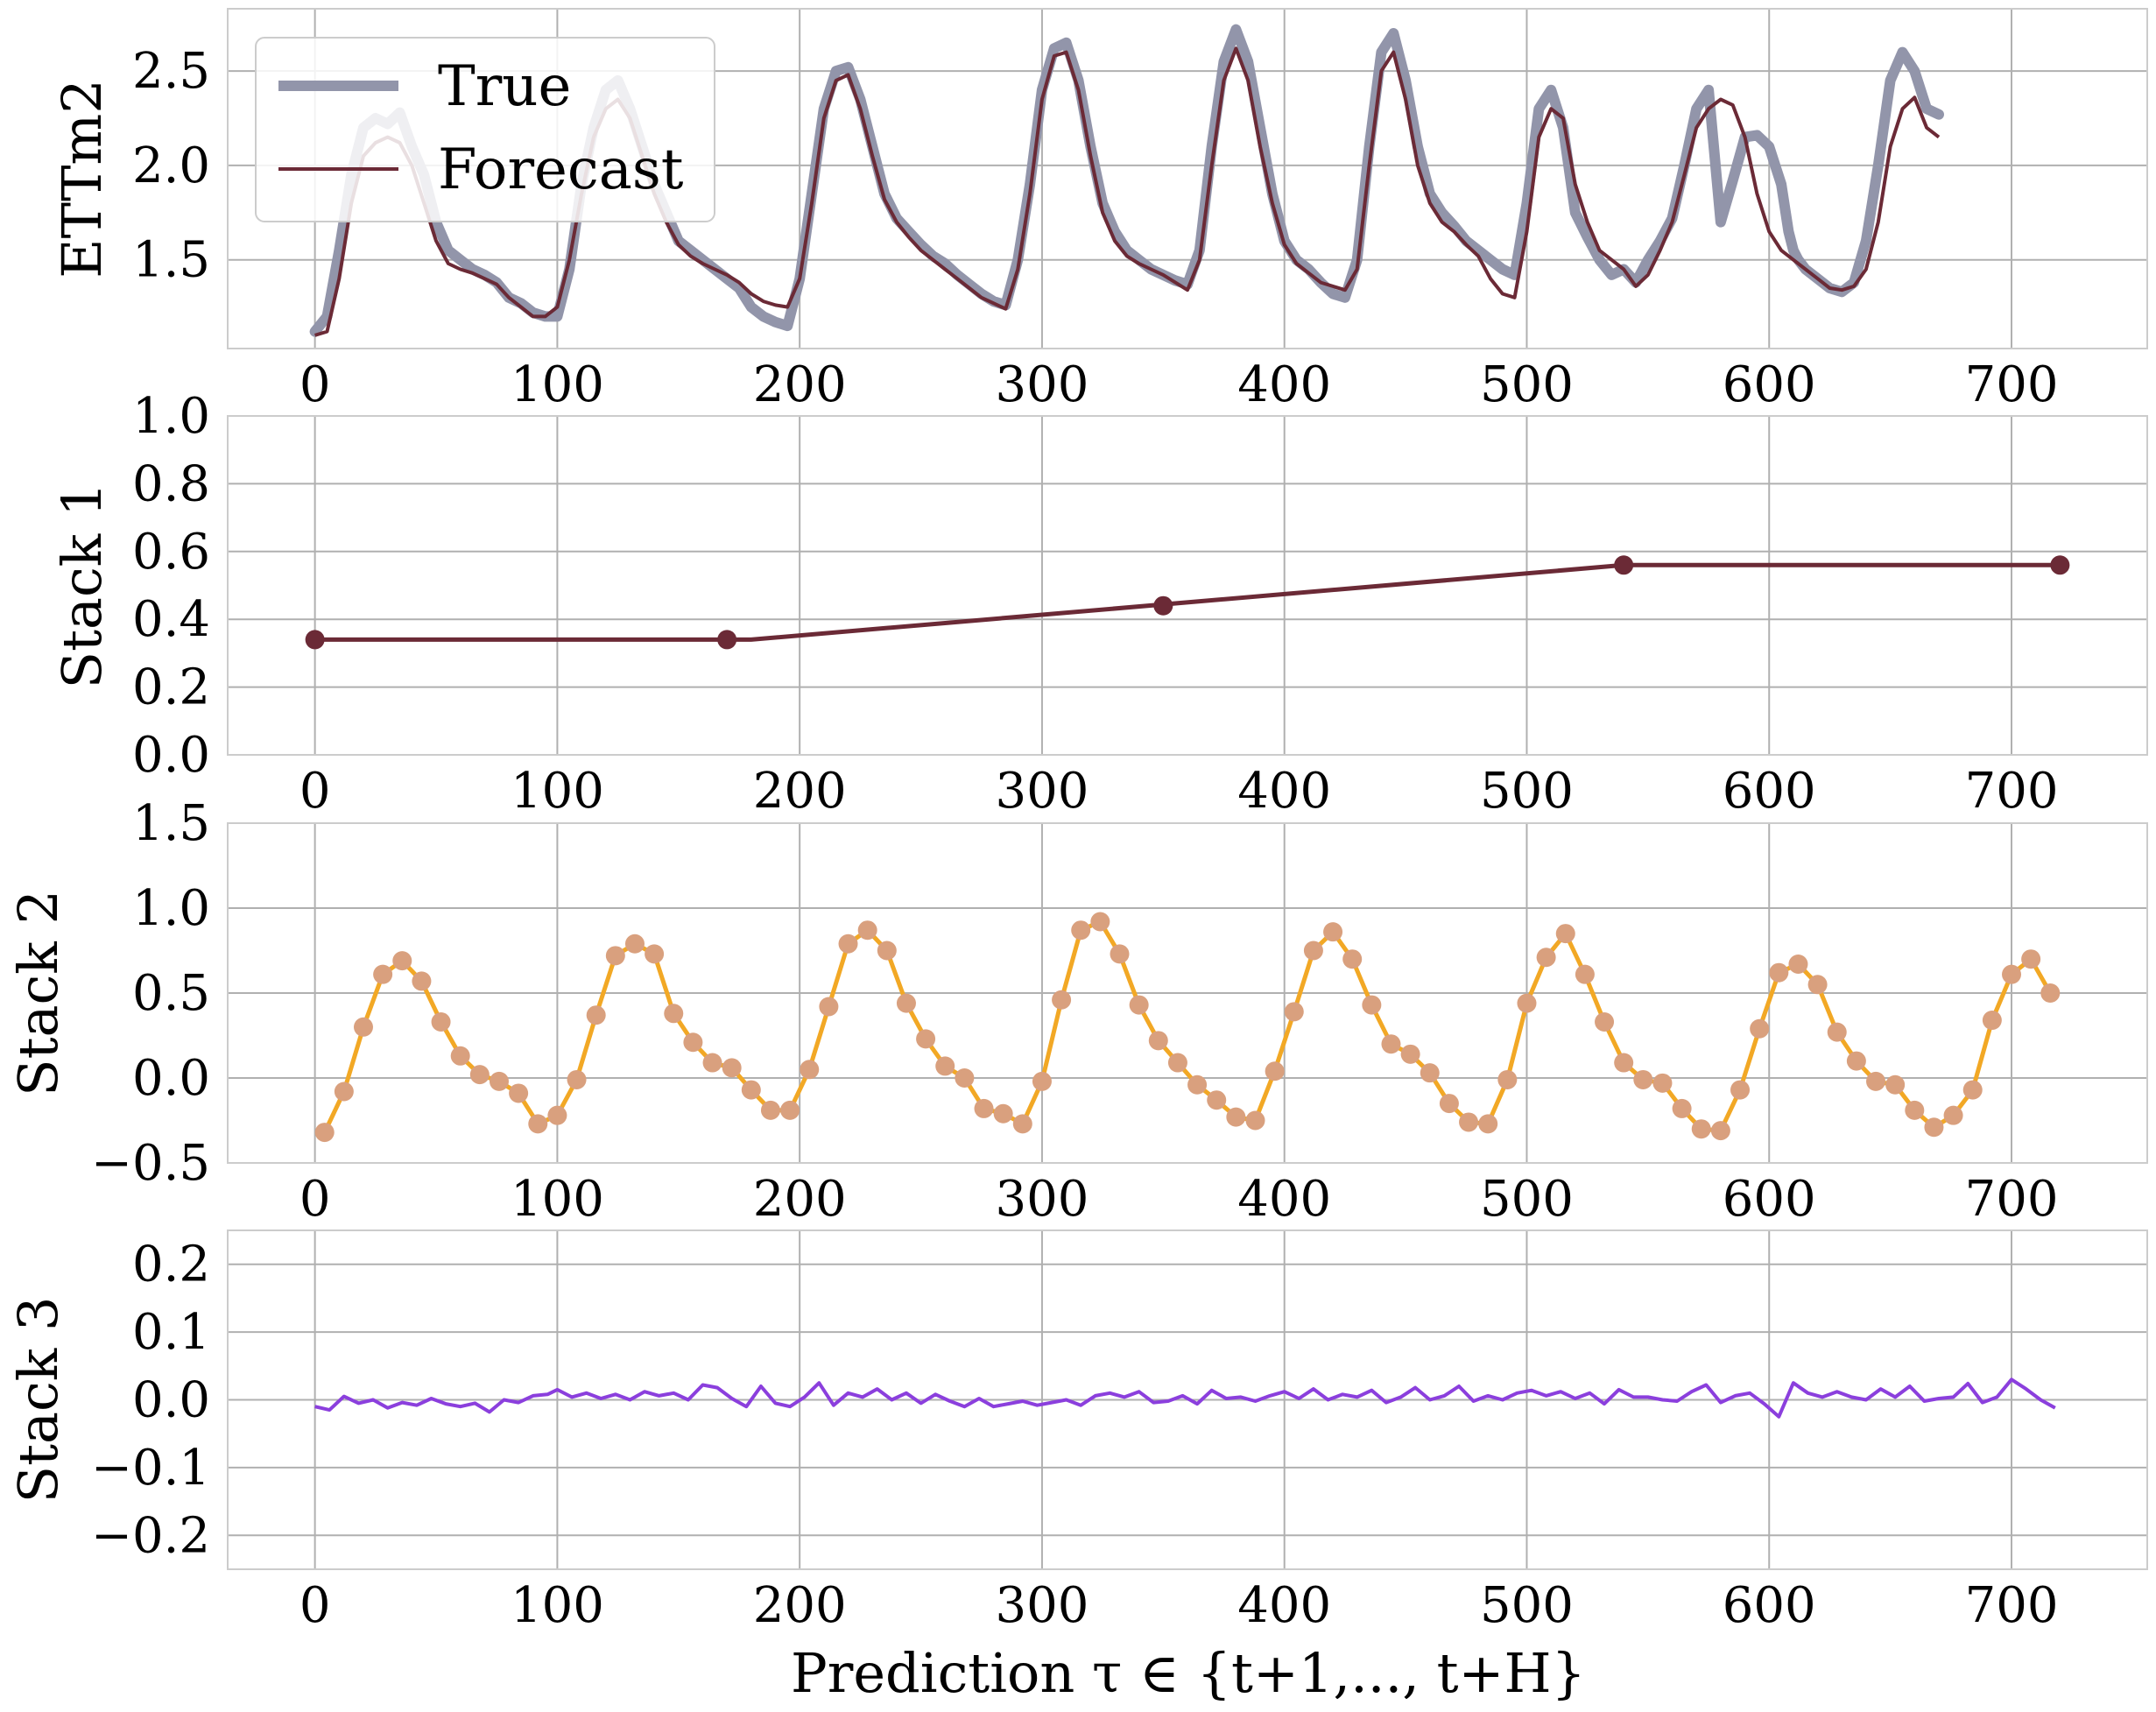 The image size is (2156, 1712). What do you see at coordinates (171, 619) in the screenshot?
I see `y-tick-label: 0.4` at bounding box center [171, 619].